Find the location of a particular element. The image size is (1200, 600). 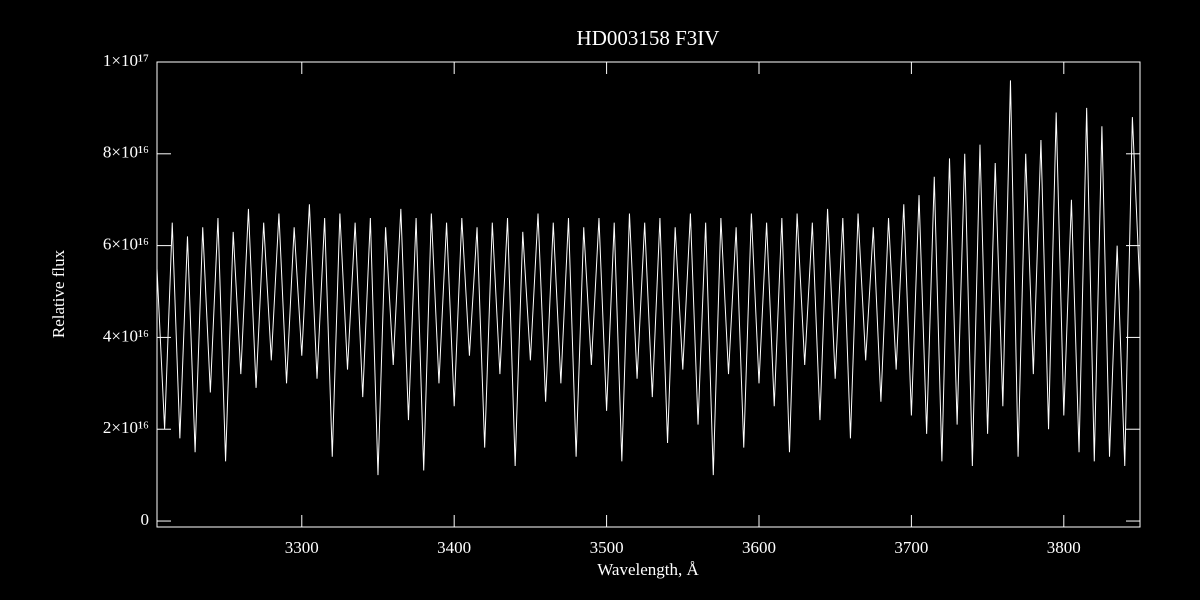

x-tick-label: 3700 is located at coordinates (911, 547).